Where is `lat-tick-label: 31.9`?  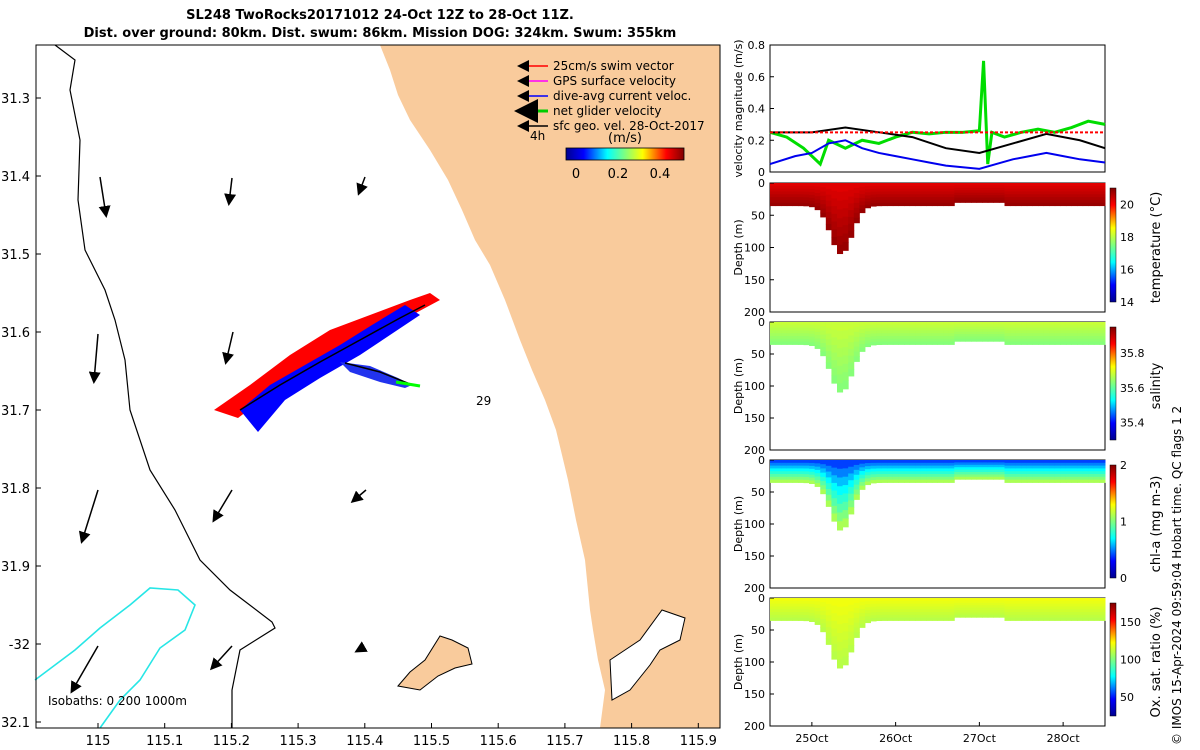
lat-tick-label: 31.9 is located at coordinates (15, 567).